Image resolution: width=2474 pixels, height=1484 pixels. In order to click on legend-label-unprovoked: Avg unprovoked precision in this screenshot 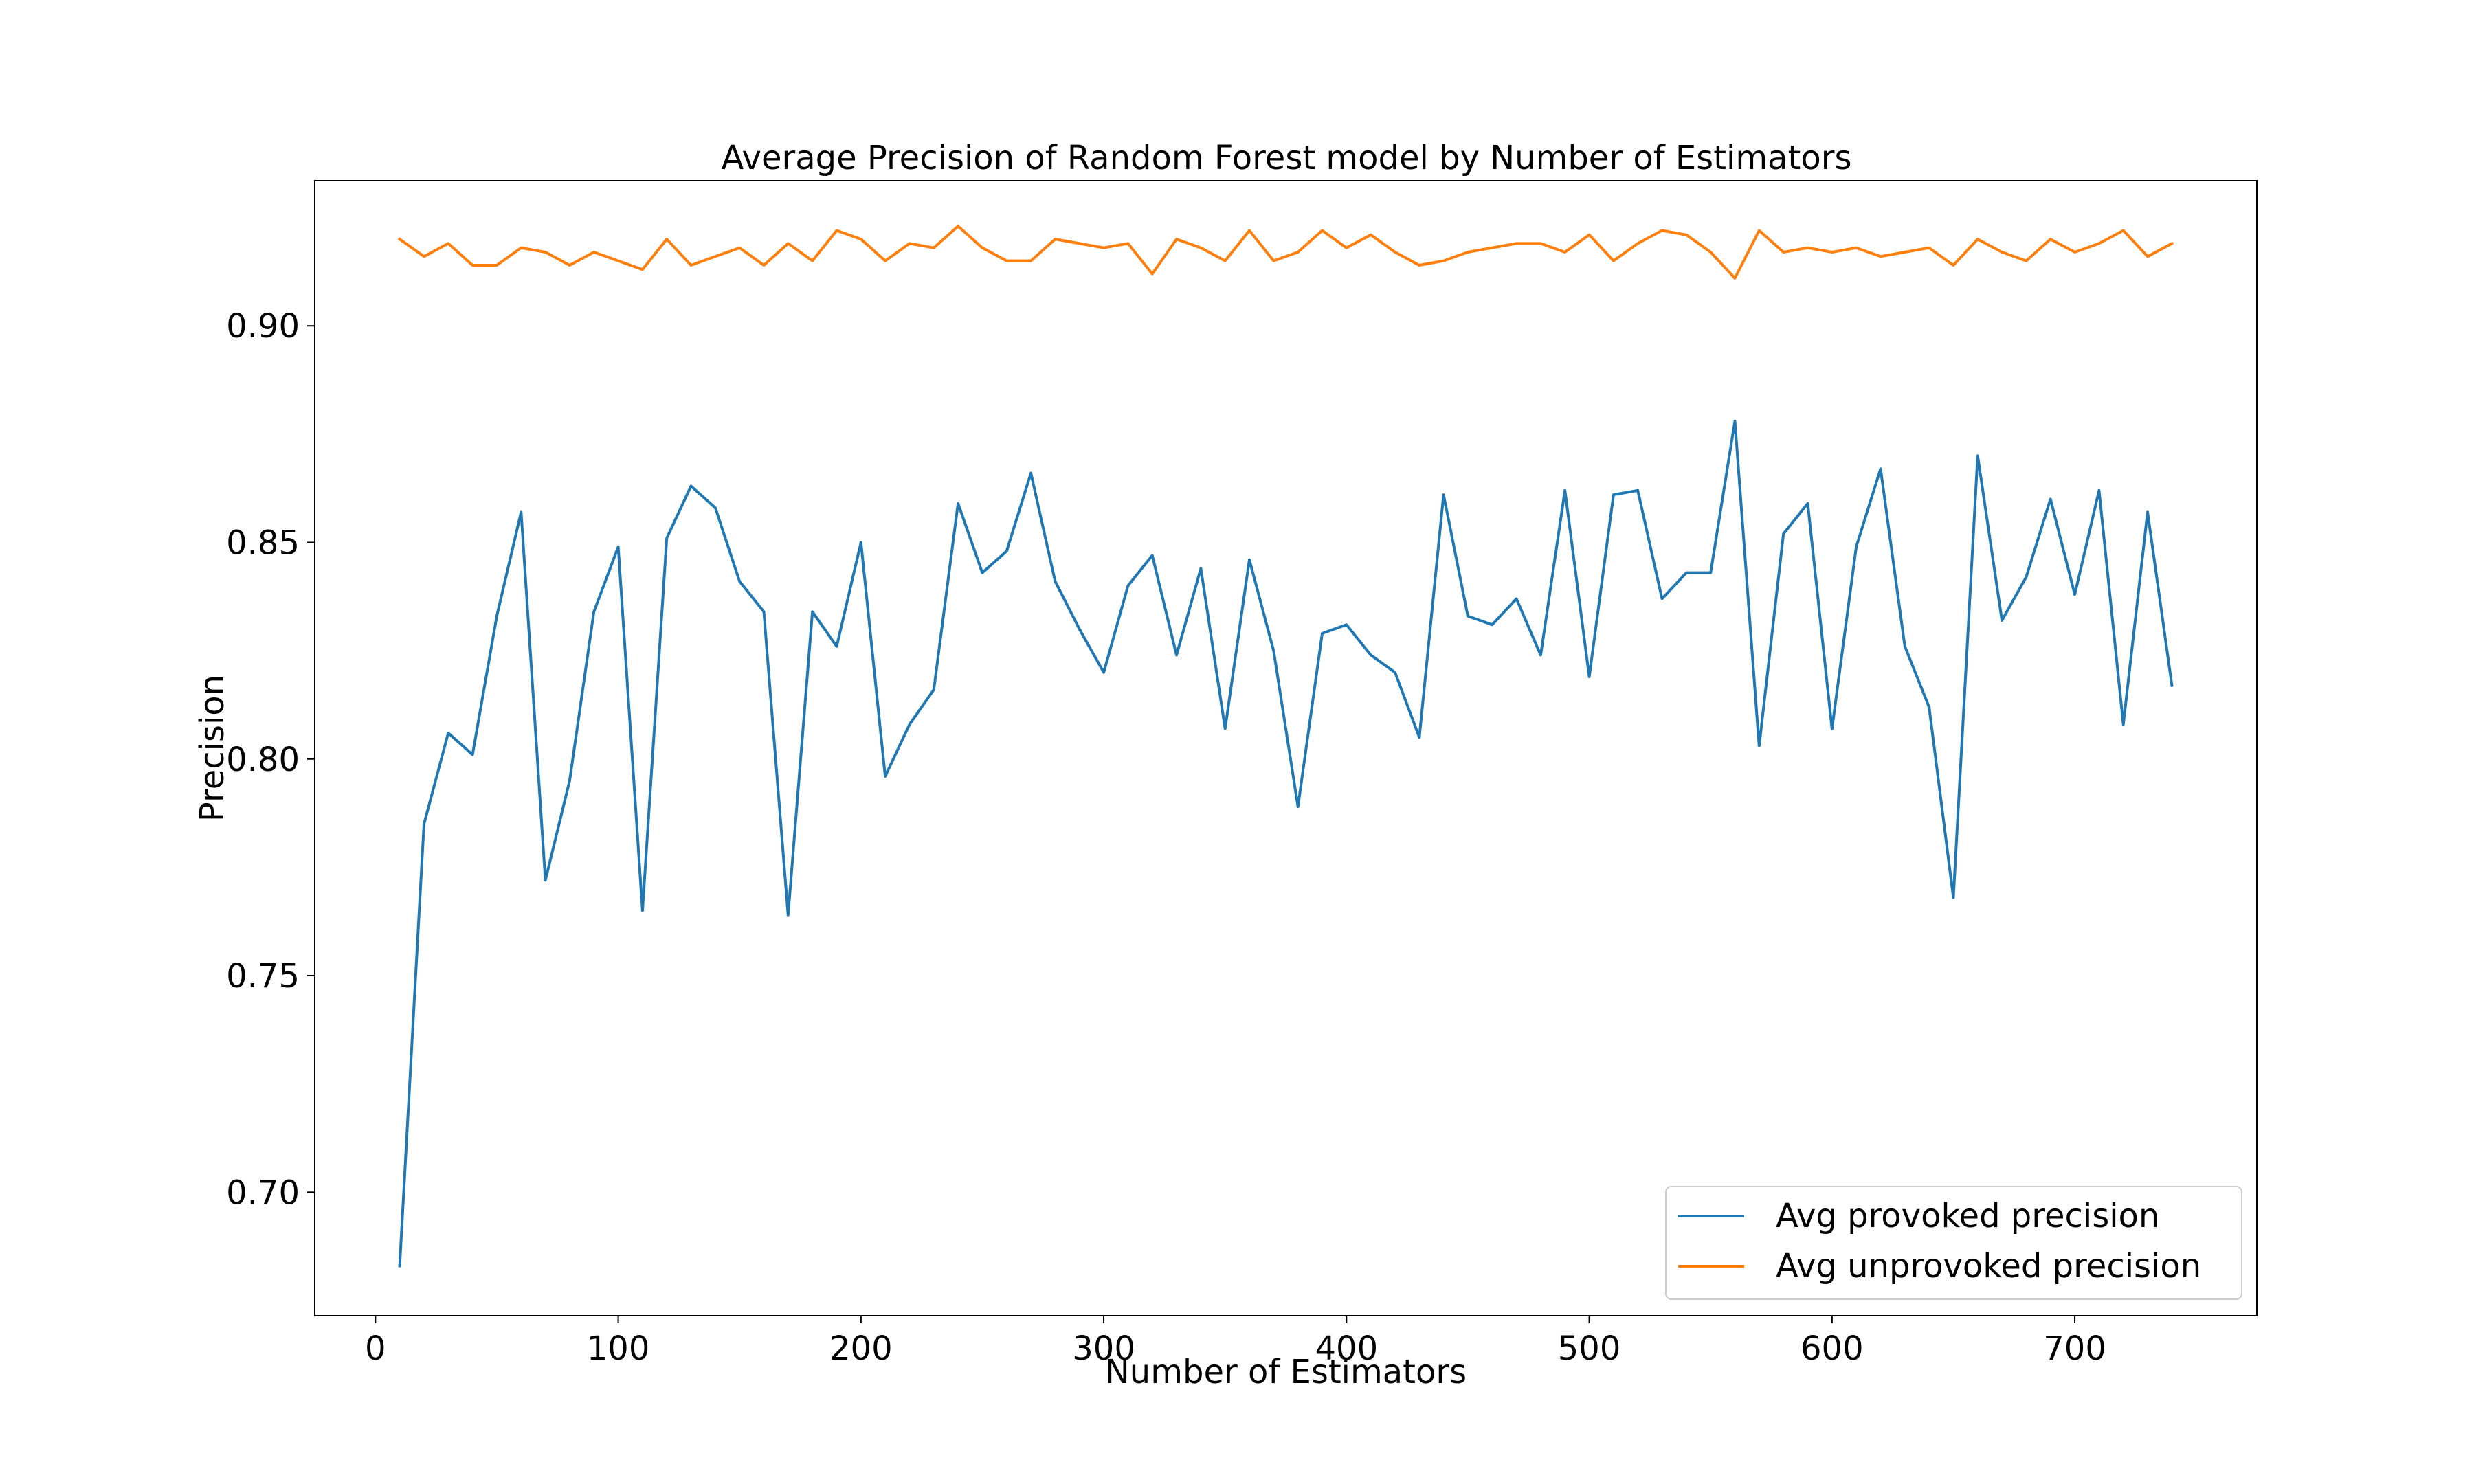, I will do `click(1988, 1266)`.